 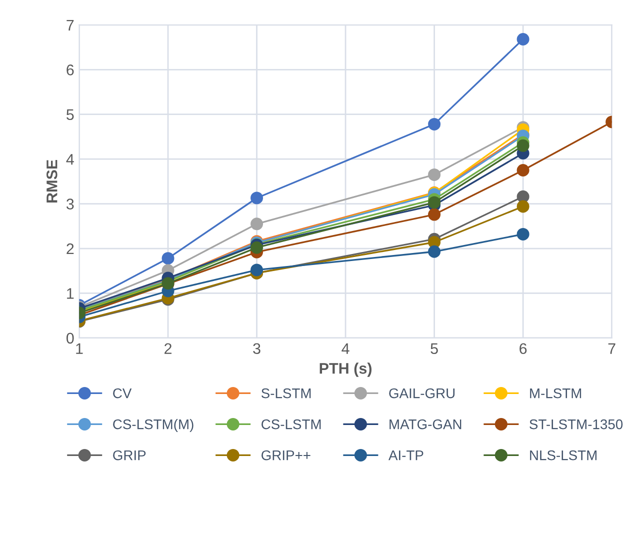 What do you see at coordinates (346, 369) in the screenshot?
I see `x-axis-title: PTH (s)` at bounding box center [346, 369].